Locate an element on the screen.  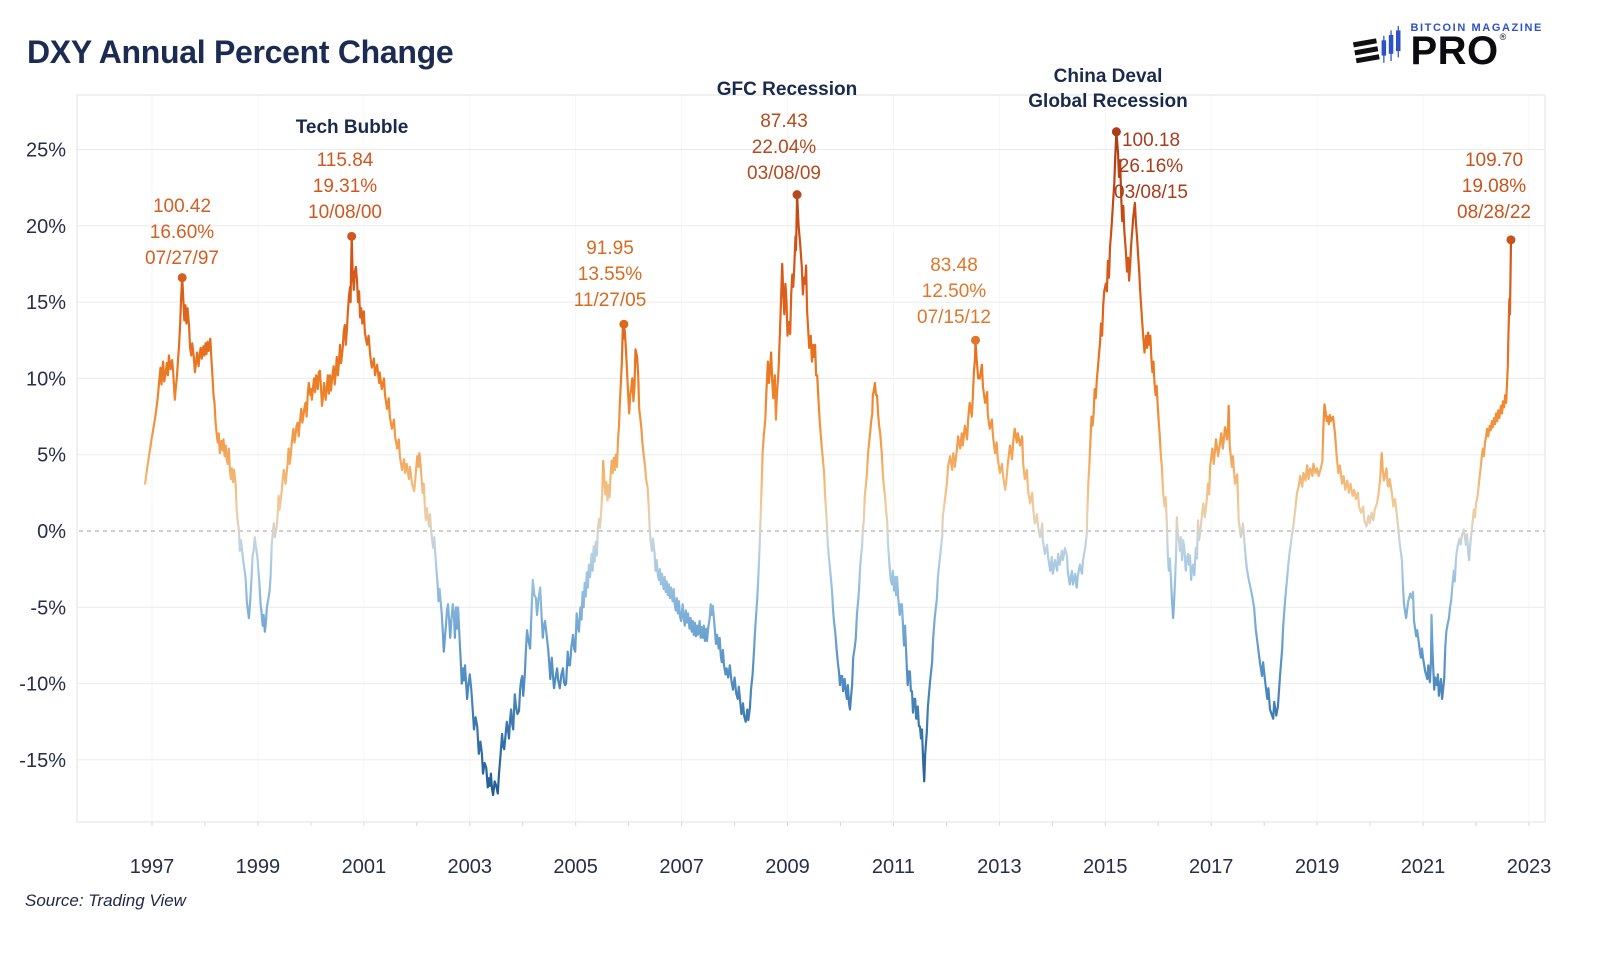
peak-annotation-peak-2005: 91.95 13.55% 11/27/05 is located at coordinates (610, 274).